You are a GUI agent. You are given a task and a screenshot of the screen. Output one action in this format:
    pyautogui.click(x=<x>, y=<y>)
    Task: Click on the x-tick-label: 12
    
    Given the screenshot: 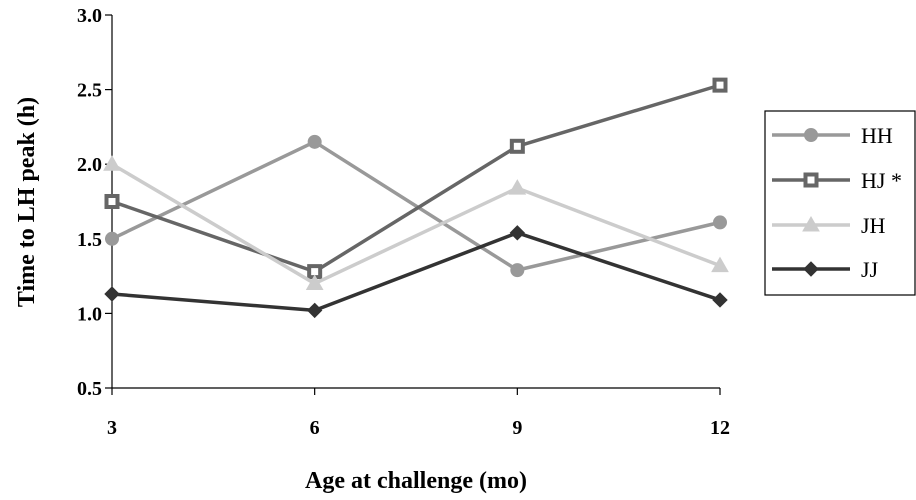 What is the action you would take?
    pyautogui.click(x=720, y=428)
    